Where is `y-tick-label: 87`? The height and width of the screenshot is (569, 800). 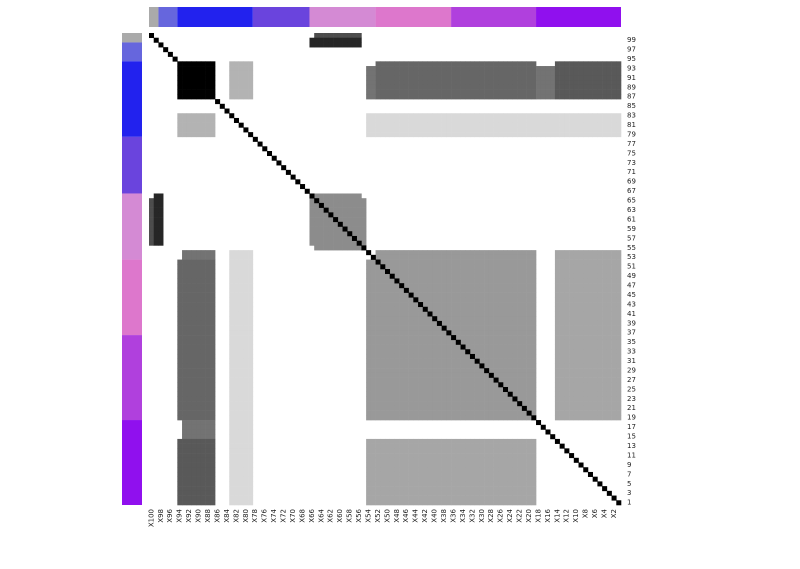 y-tick-label: 87 is located at coordinates (631, 97).